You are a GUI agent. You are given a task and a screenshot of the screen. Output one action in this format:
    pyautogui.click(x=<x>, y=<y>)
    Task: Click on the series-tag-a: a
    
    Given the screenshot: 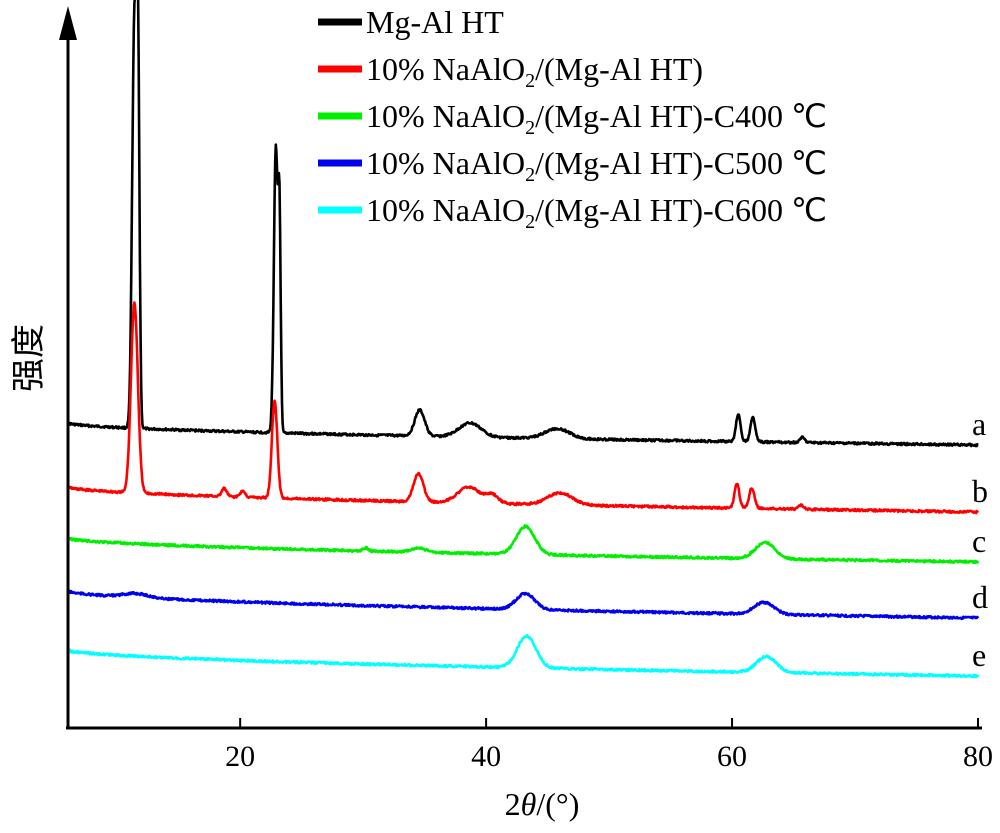 What is the action you would take?
    pyautogui.click(x=979, y=424)
    